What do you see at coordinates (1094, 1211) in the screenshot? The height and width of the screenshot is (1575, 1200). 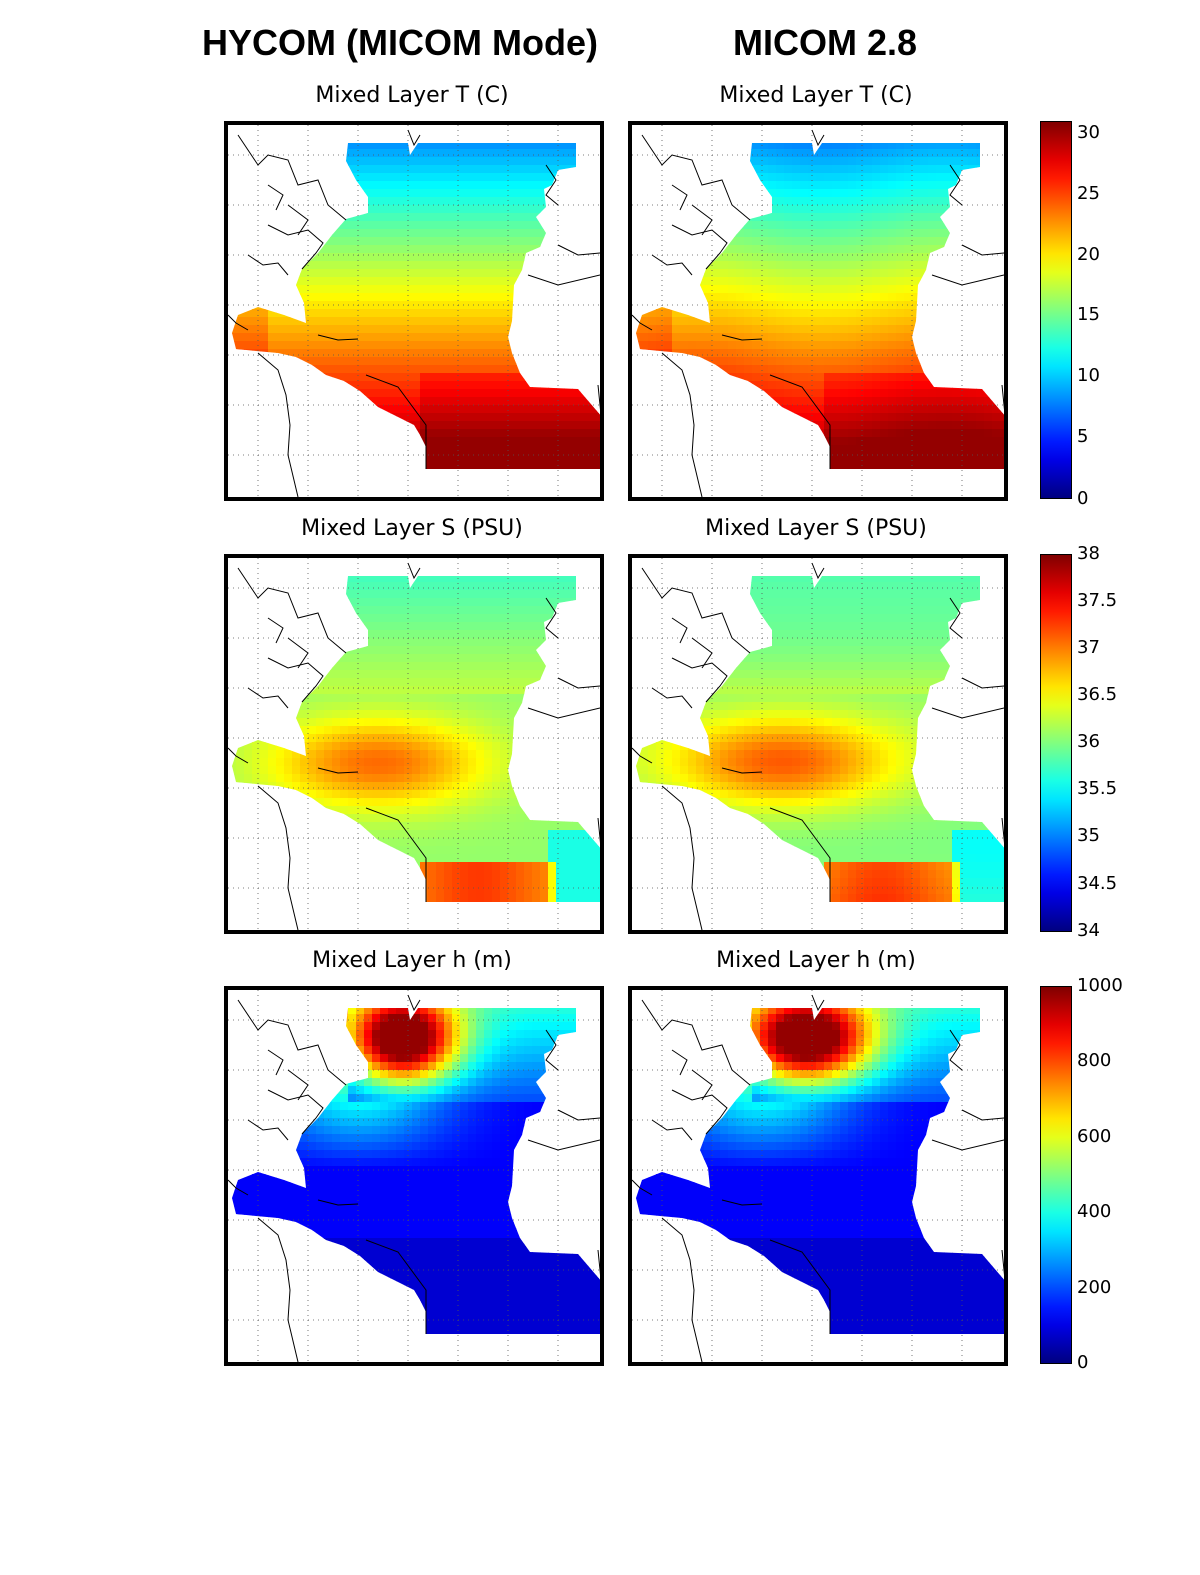 I see `colorbar-tick: 400` at bounding box center [1094, 1211].